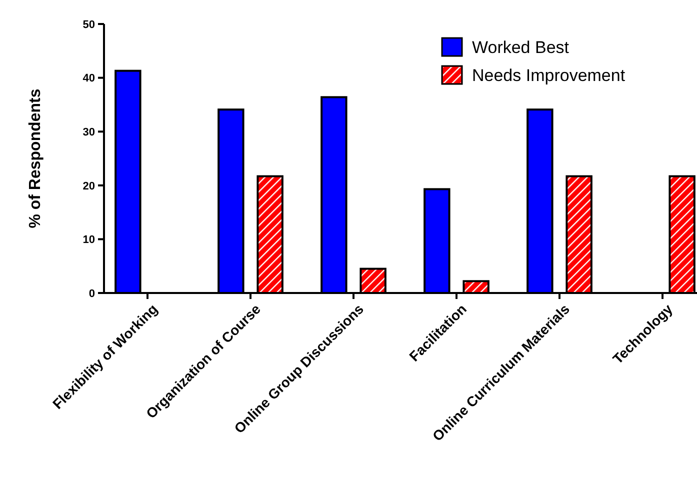 Image resolution: width=697 pixels, height=489 pixels. I want to click on legend-label: Needs Improvement, so click(549, 75).